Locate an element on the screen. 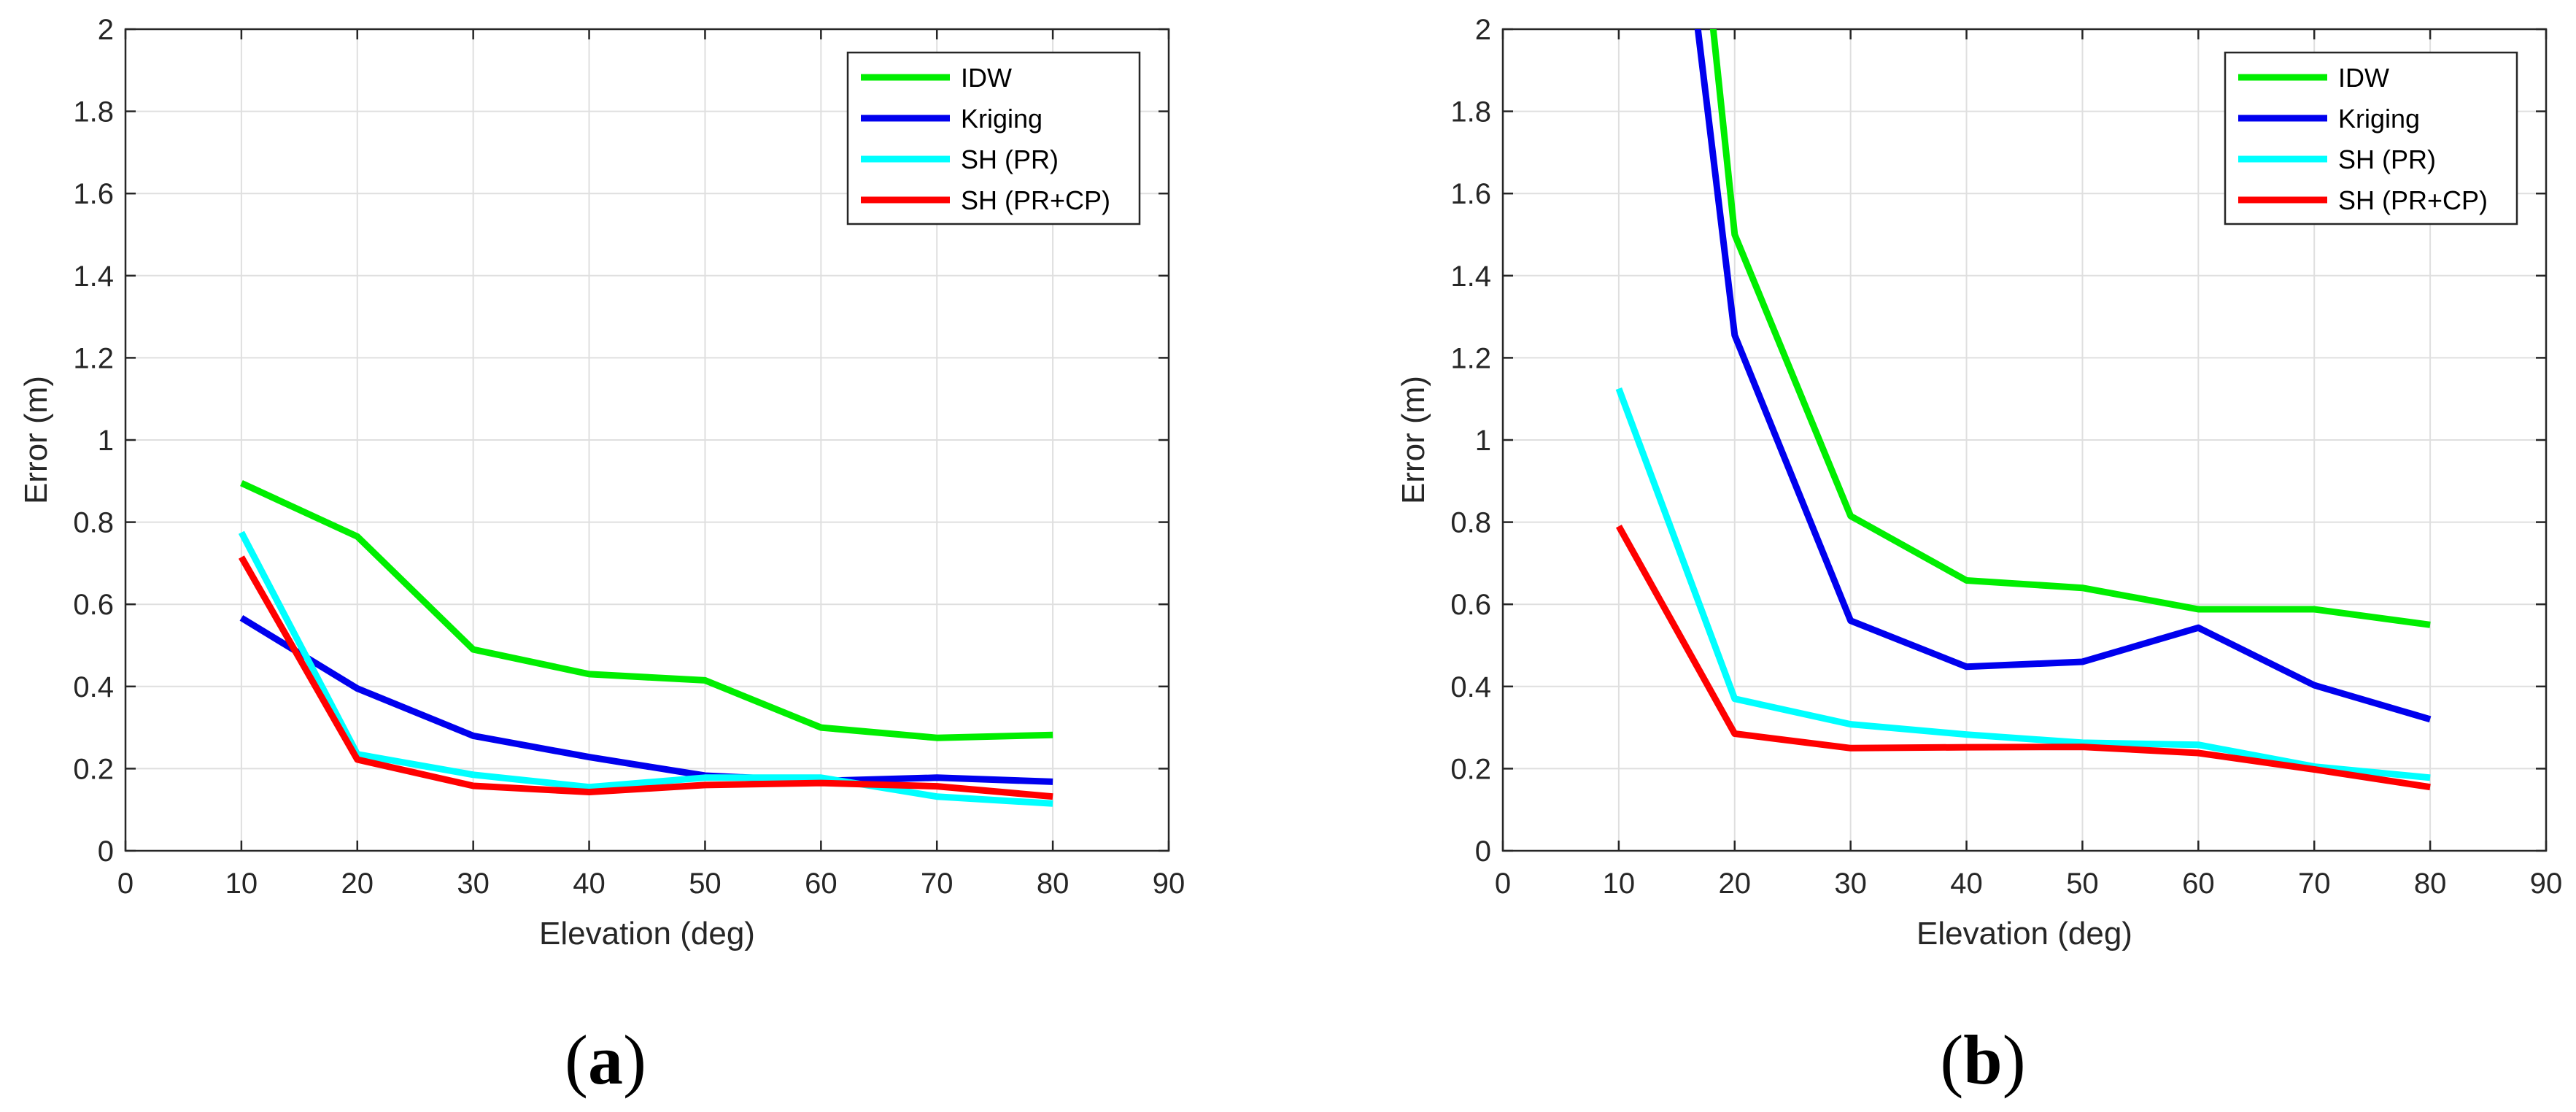 The height and width of the screenshot is (1112, 2576). caption-letter: a is located at coordinates (605, 1060).